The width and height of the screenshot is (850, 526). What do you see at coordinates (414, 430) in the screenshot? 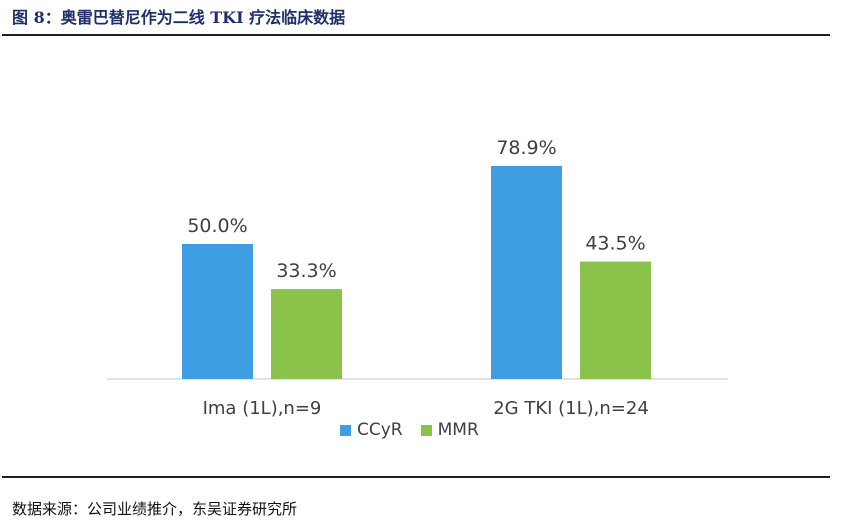
I see `chart-legend: CCyR MMR` at bounding box center [414, 430].